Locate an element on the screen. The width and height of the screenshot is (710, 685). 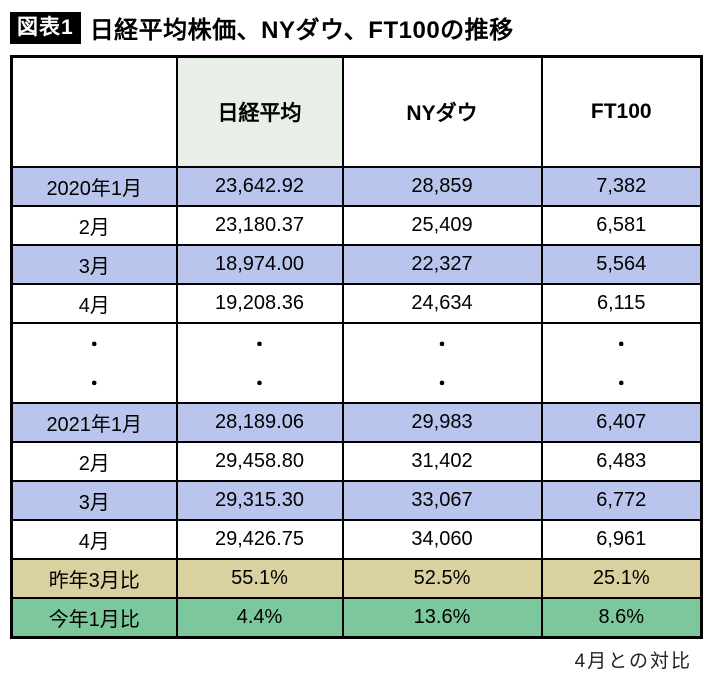
column-header-nydow: NYダウ is located at coordinates (442, 111).